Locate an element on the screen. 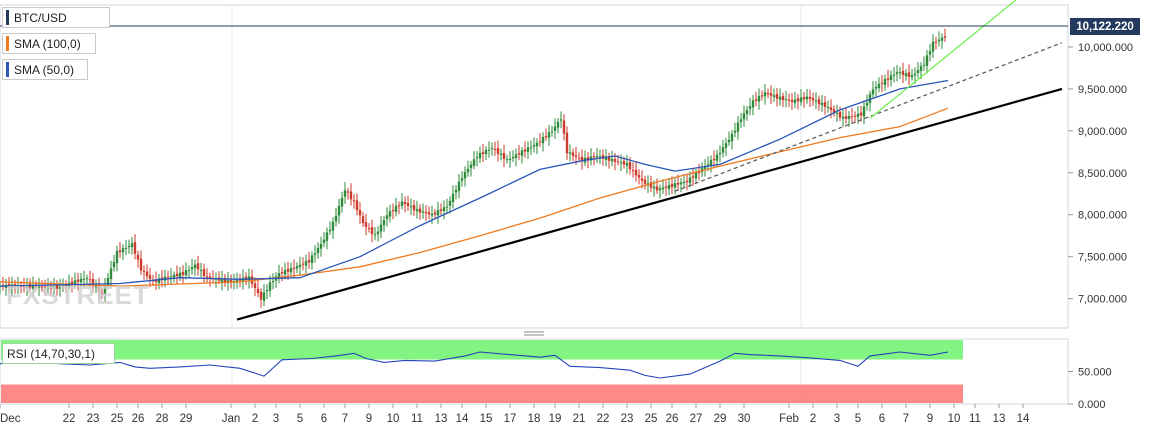  legend-btcusd: BTC/USD is located at coordinates (56, 17).